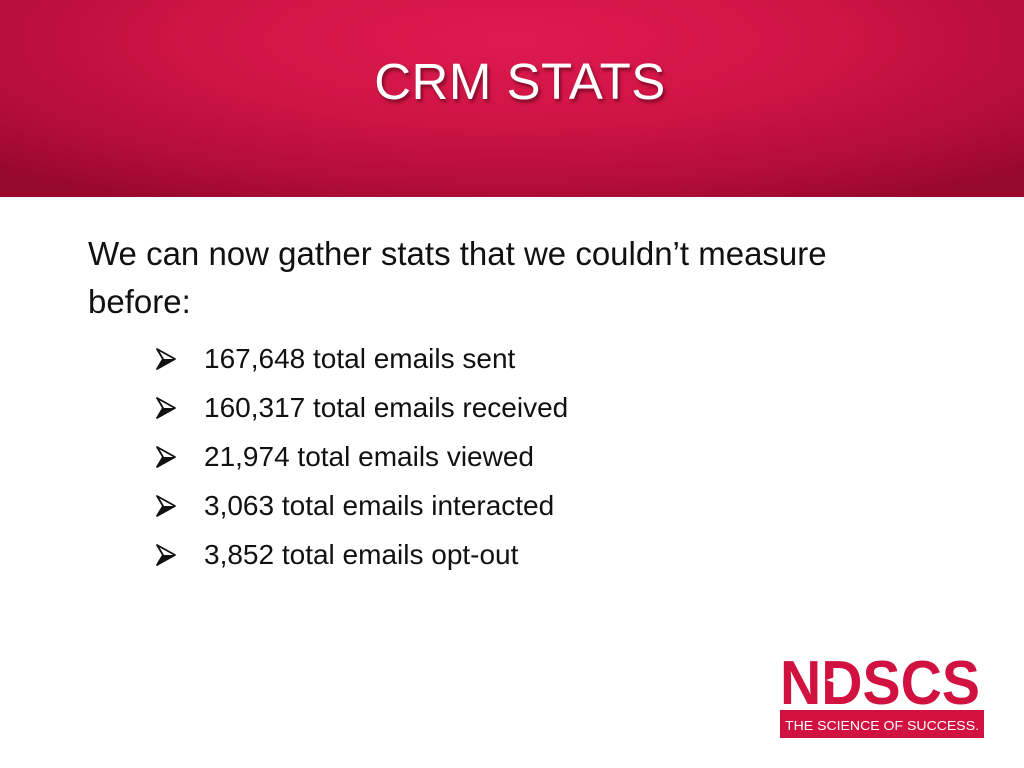 This screenshot has height=768, width=1024. Describe the element at coordinates (880, 685) in the screenshot. I see `logo-wordmark: NDSCS` at that location.